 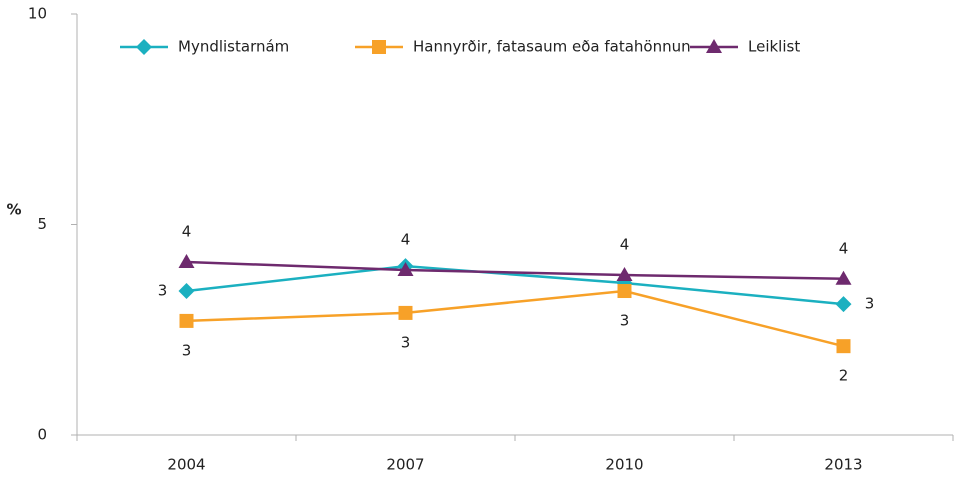 I want to click on y-tick-label: 0, so click(x=42, y=435).